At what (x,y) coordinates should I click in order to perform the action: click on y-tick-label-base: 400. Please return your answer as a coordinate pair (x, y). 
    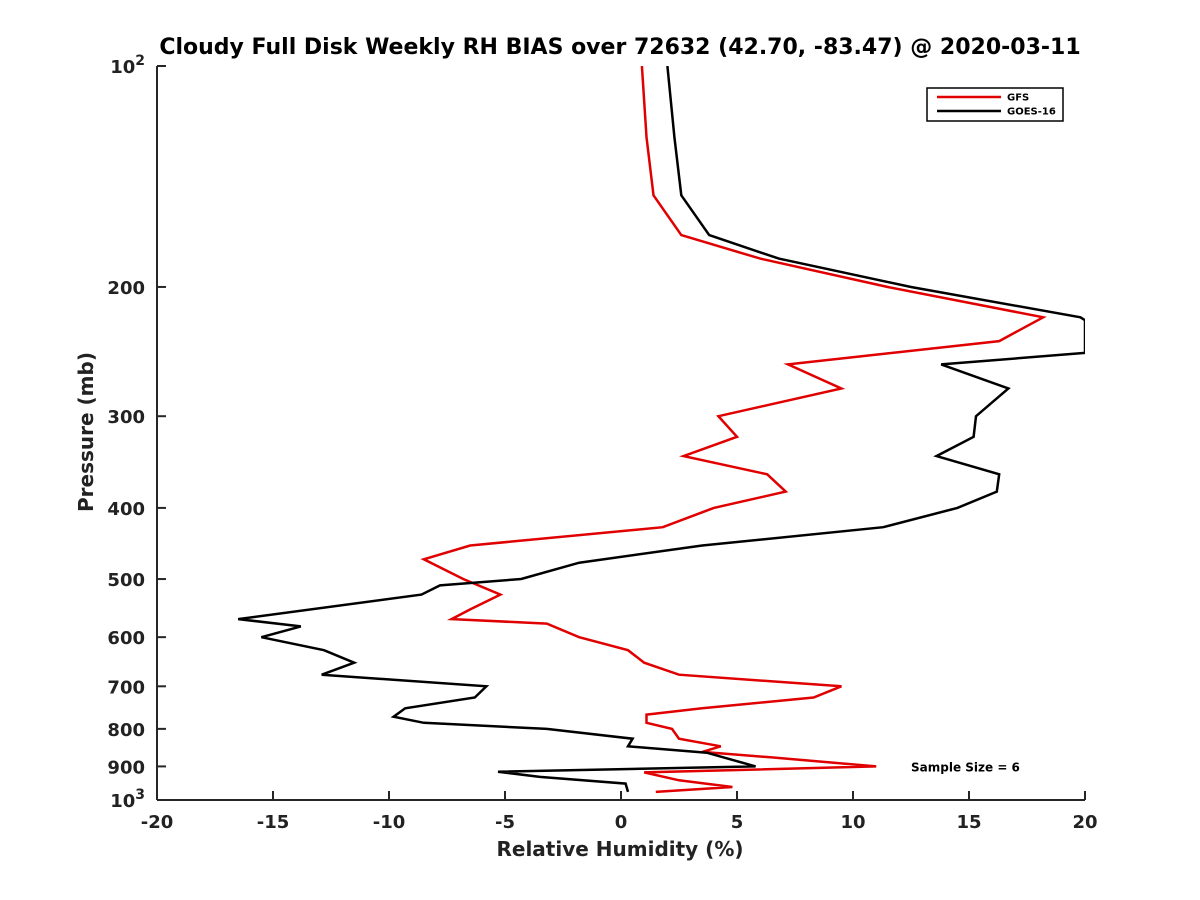
    Looking at the image, I should click on (126, 509).